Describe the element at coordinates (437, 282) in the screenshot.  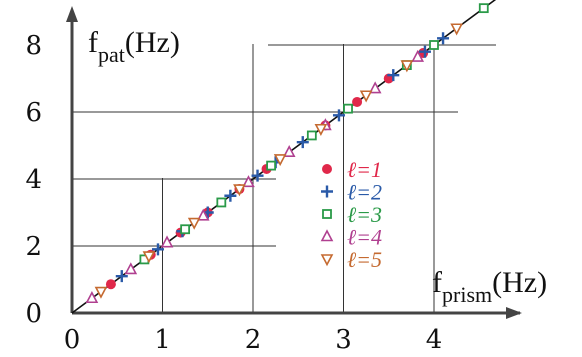
I see `x-axis-label-main: f` at that location.